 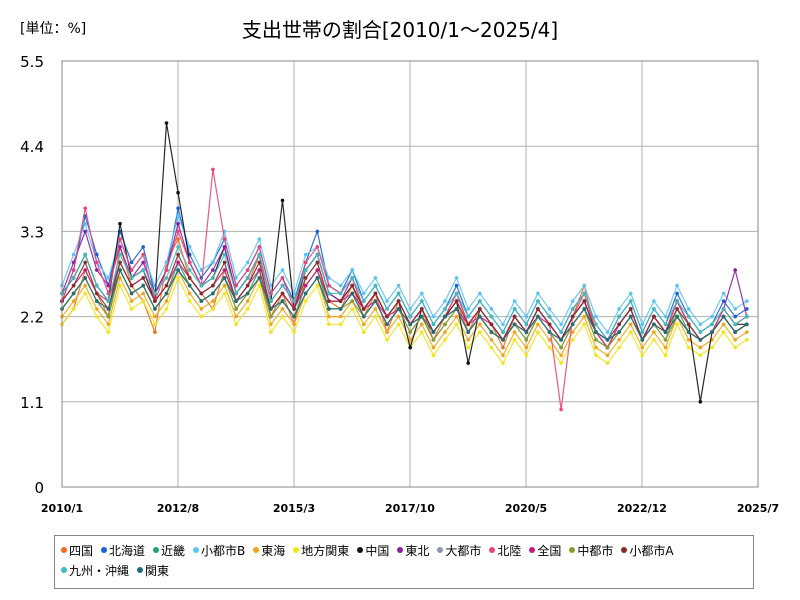 What do you see at coordinates (127, 550) in the screenshot?
I see `legend-label: 北海道` at bounding box center [127, 550].